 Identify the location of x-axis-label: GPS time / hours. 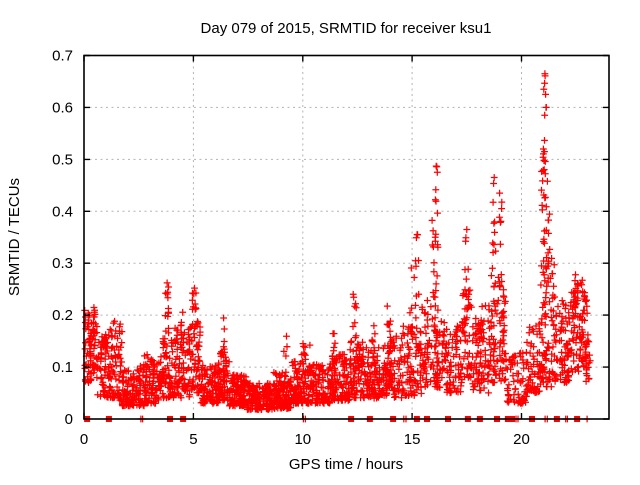
(346, 464).